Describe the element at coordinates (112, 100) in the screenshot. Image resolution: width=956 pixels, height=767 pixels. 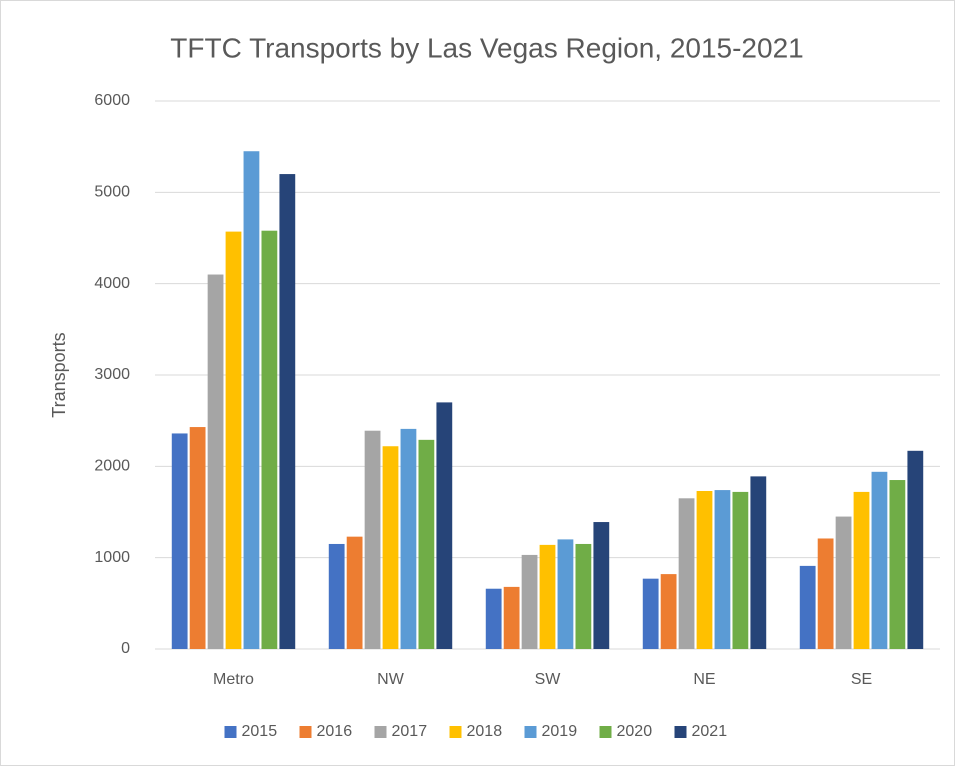
I see `y-tick-label: 6000` at that location.